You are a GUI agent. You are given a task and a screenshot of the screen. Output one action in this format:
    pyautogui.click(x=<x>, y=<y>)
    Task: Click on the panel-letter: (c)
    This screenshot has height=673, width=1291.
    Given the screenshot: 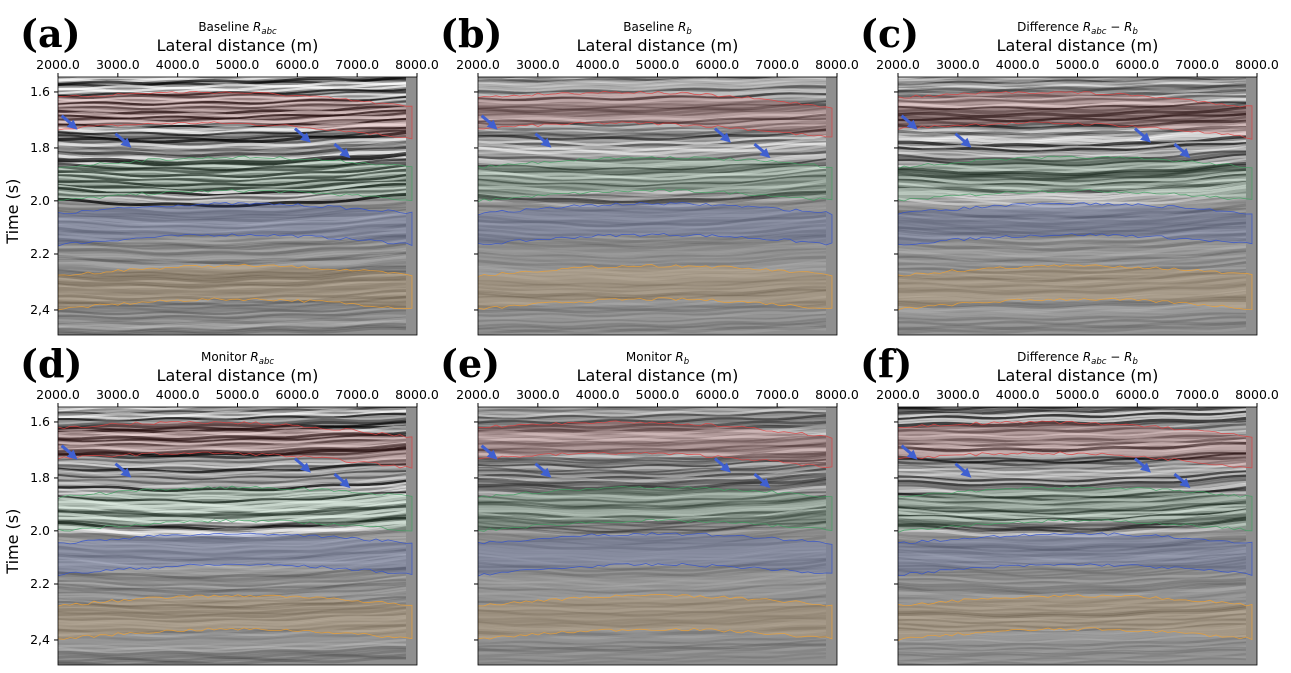 What is the action you would take?
    pyautogui.click(x=889, y=33)
    